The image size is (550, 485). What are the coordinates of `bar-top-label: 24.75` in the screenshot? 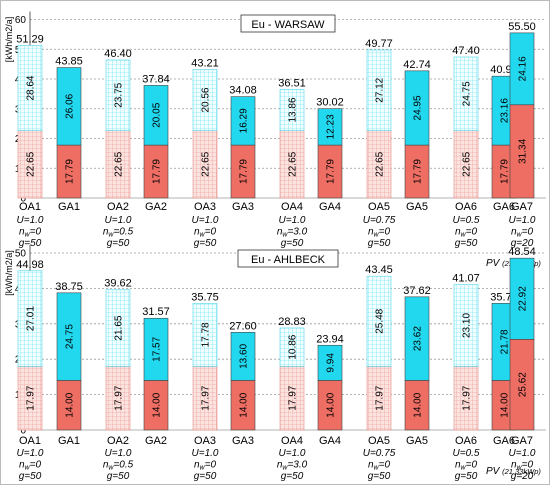 It's located at (467, 93).